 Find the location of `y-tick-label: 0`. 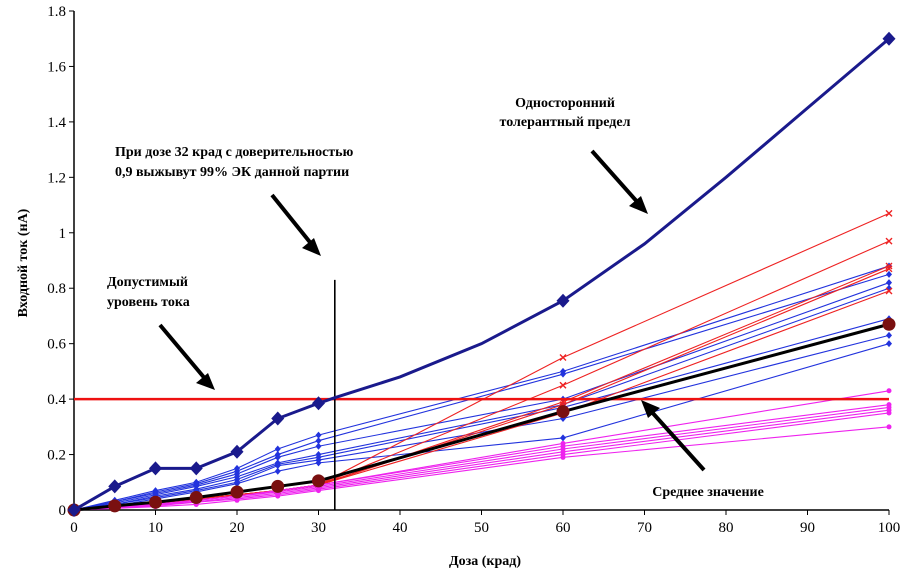

y-tick-label: 0 is located at coordinates (63, 511).